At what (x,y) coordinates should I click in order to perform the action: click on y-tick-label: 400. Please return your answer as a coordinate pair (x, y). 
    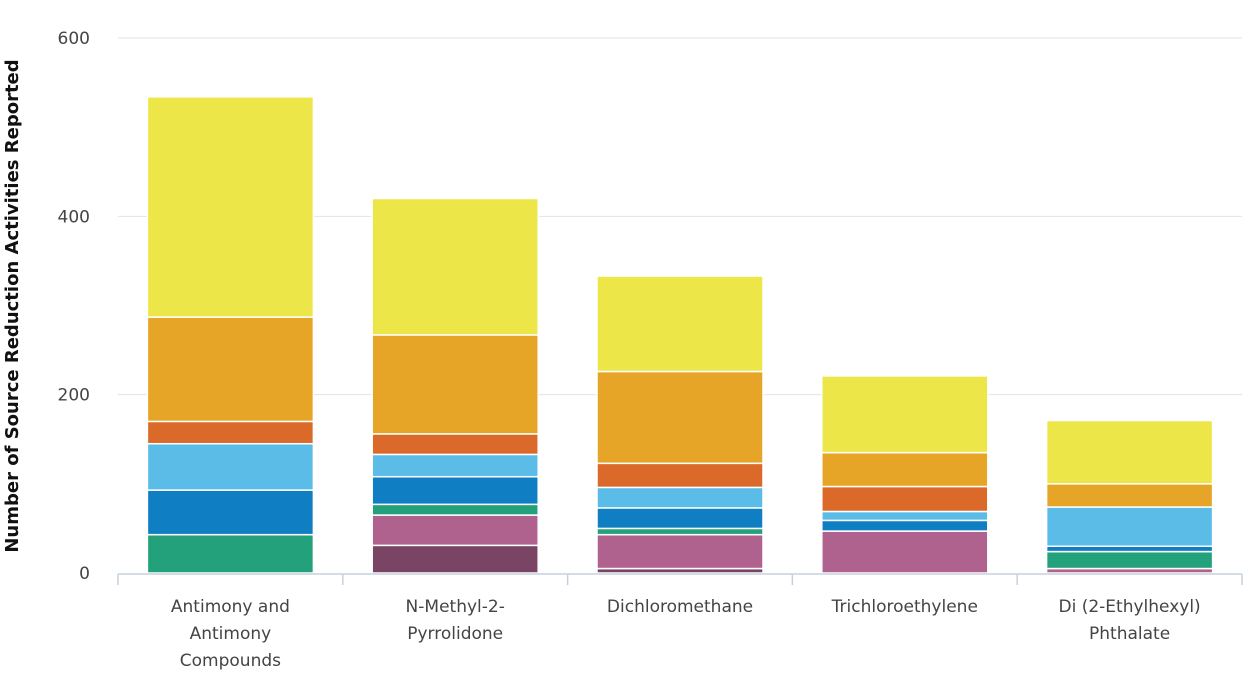
    Looking at the image, I should click on (74, 217).